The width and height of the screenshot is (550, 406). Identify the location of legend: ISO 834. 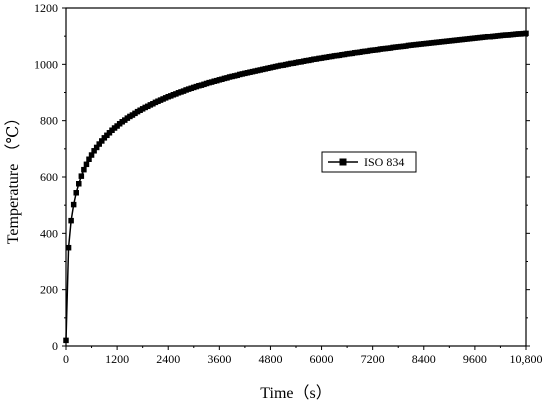
(369, 162).